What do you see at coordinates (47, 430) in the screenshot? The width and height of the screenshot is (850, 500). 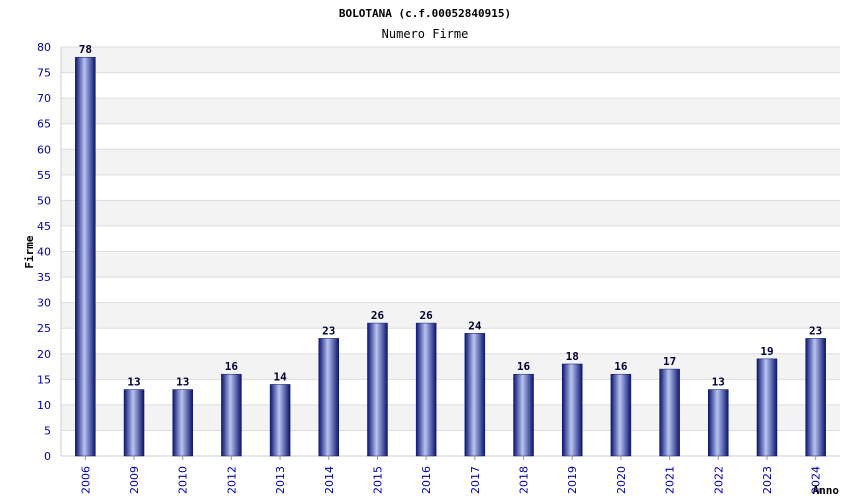 I see `y-tick-label: 5` at bounding box center [47, 430].